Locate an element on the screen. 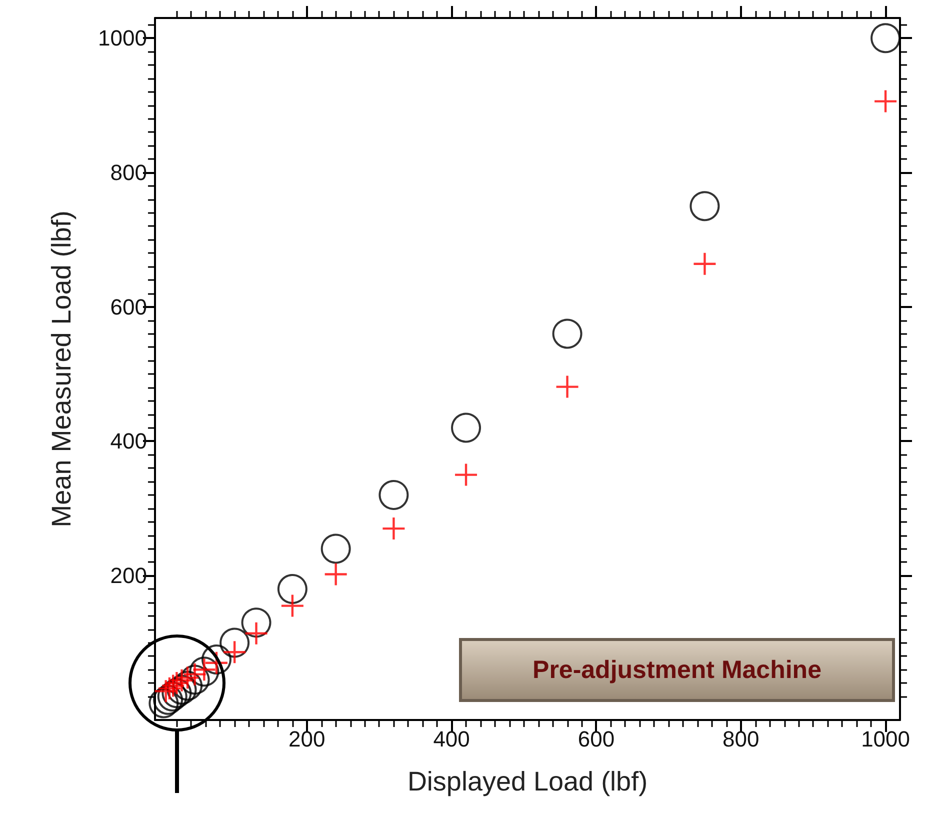  y-tick-label: 800 is located at coordinates (128, 173).